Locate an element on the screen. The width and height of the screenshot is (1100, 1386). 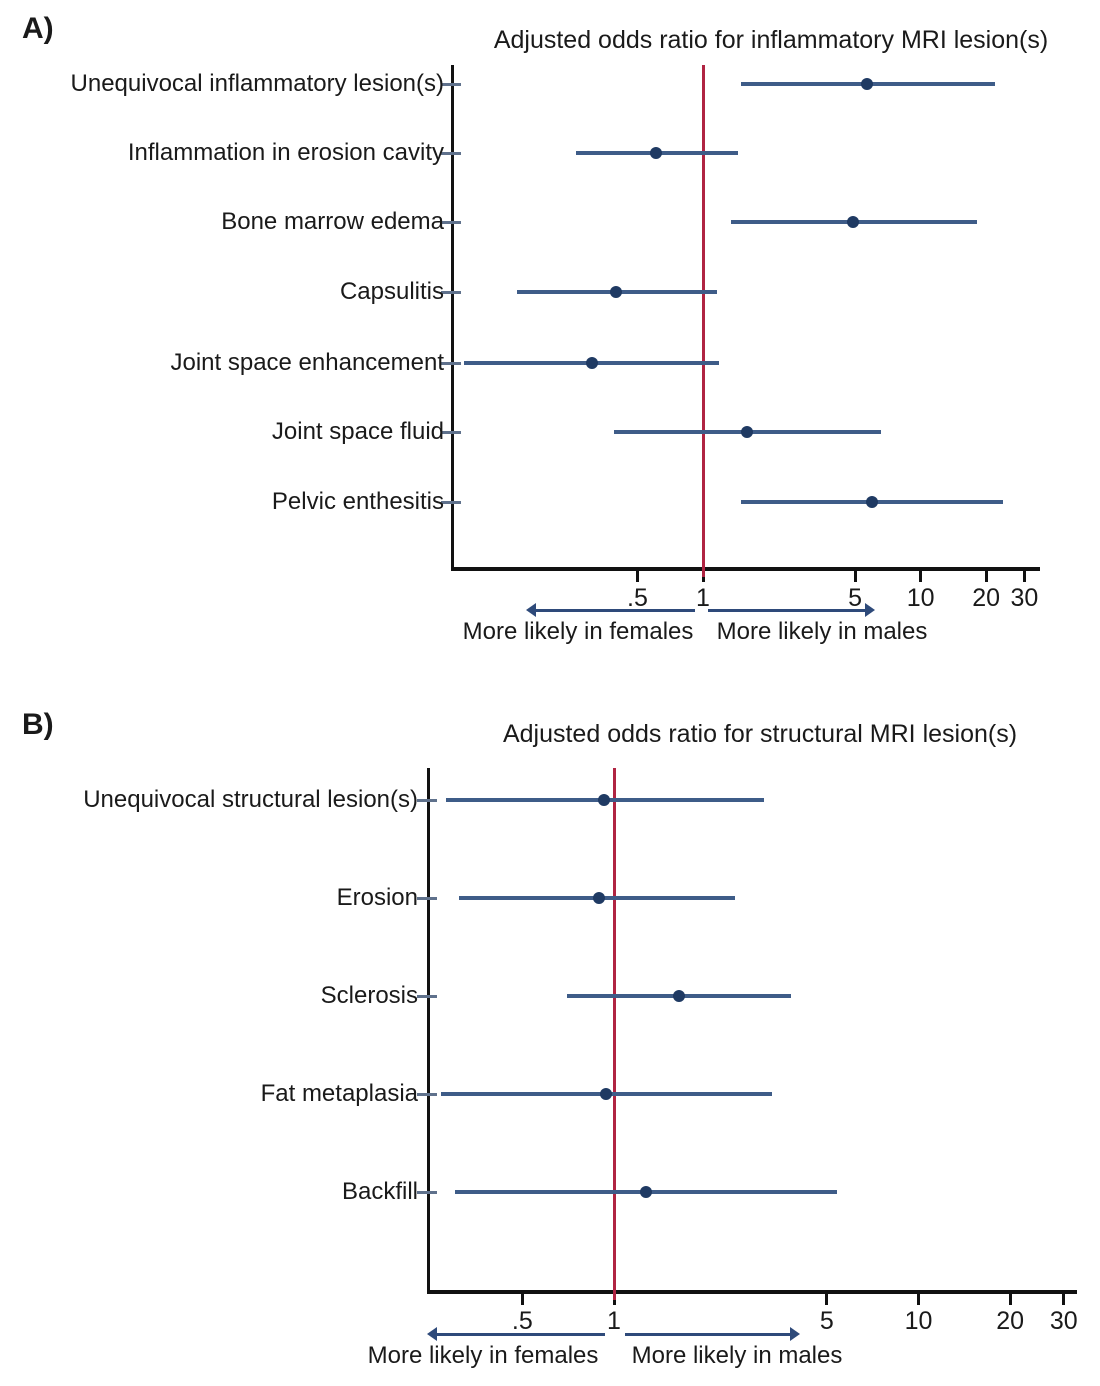
panel-b-reference-line is located at coordinates (614, 1034).